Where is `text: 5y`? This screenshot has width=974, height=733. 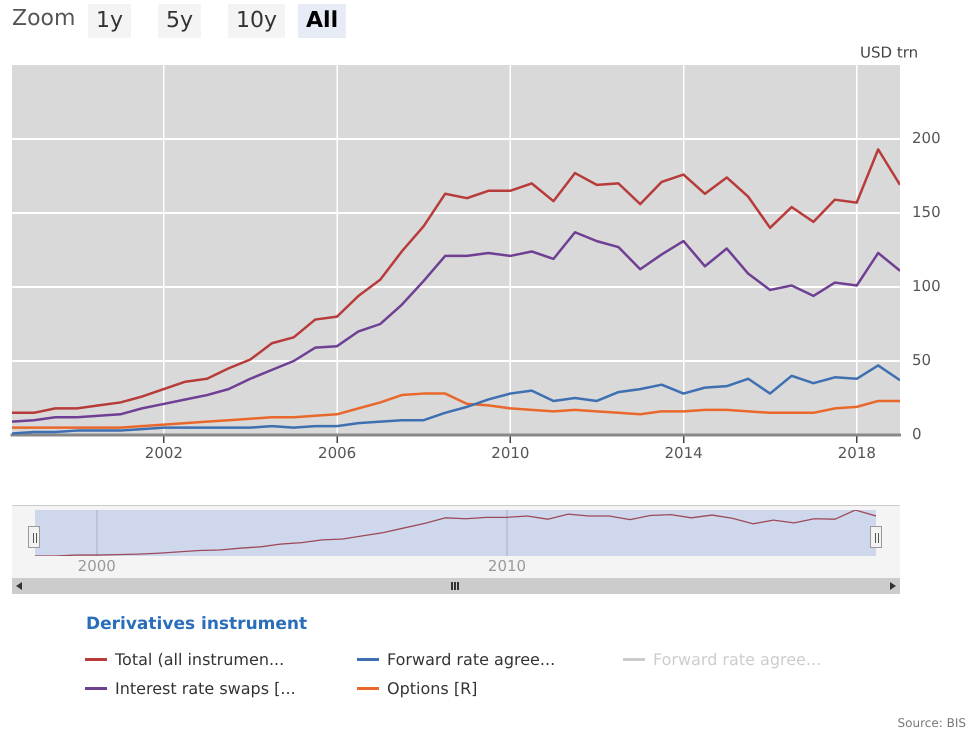
text: 5y is located at coordinates (180, 21).